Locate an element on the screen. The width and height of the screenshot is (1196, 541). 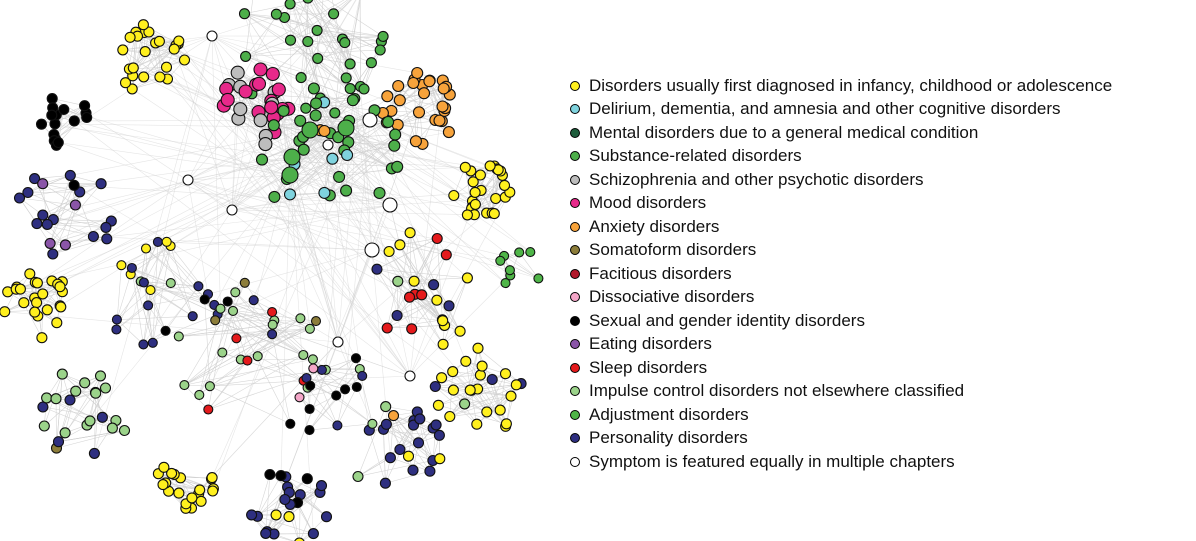
legend-item-eating: Eating disorders is located at coordinates (841, 345).